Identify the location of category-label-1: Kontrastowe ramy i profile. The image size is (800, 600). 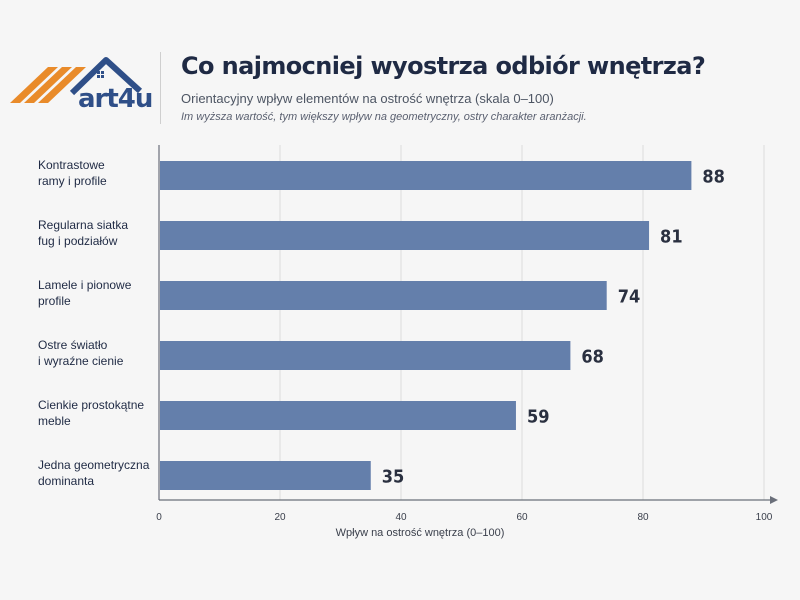
(72, 173).